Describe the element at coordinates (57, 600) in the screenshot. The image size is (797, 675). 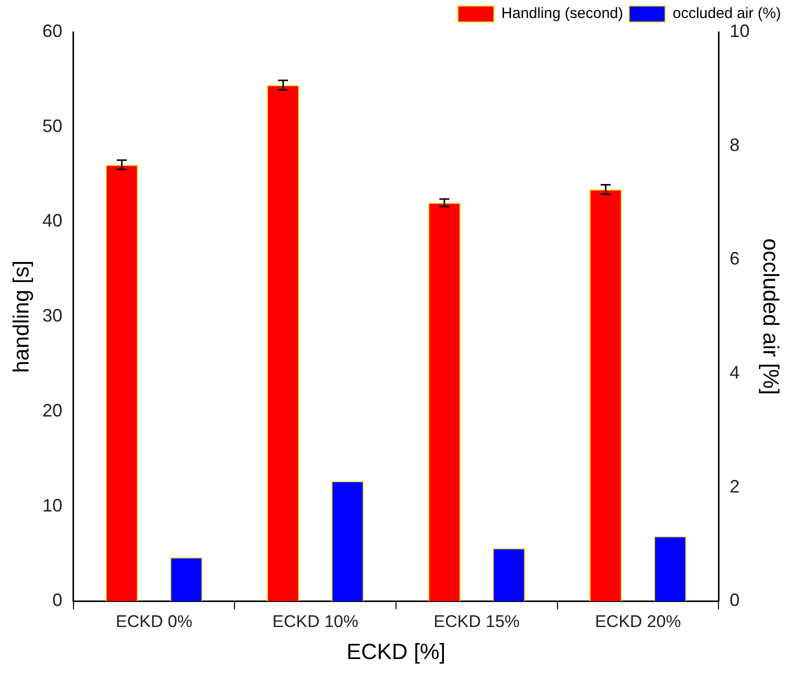
I see `y-tick-label: 0` at that location.